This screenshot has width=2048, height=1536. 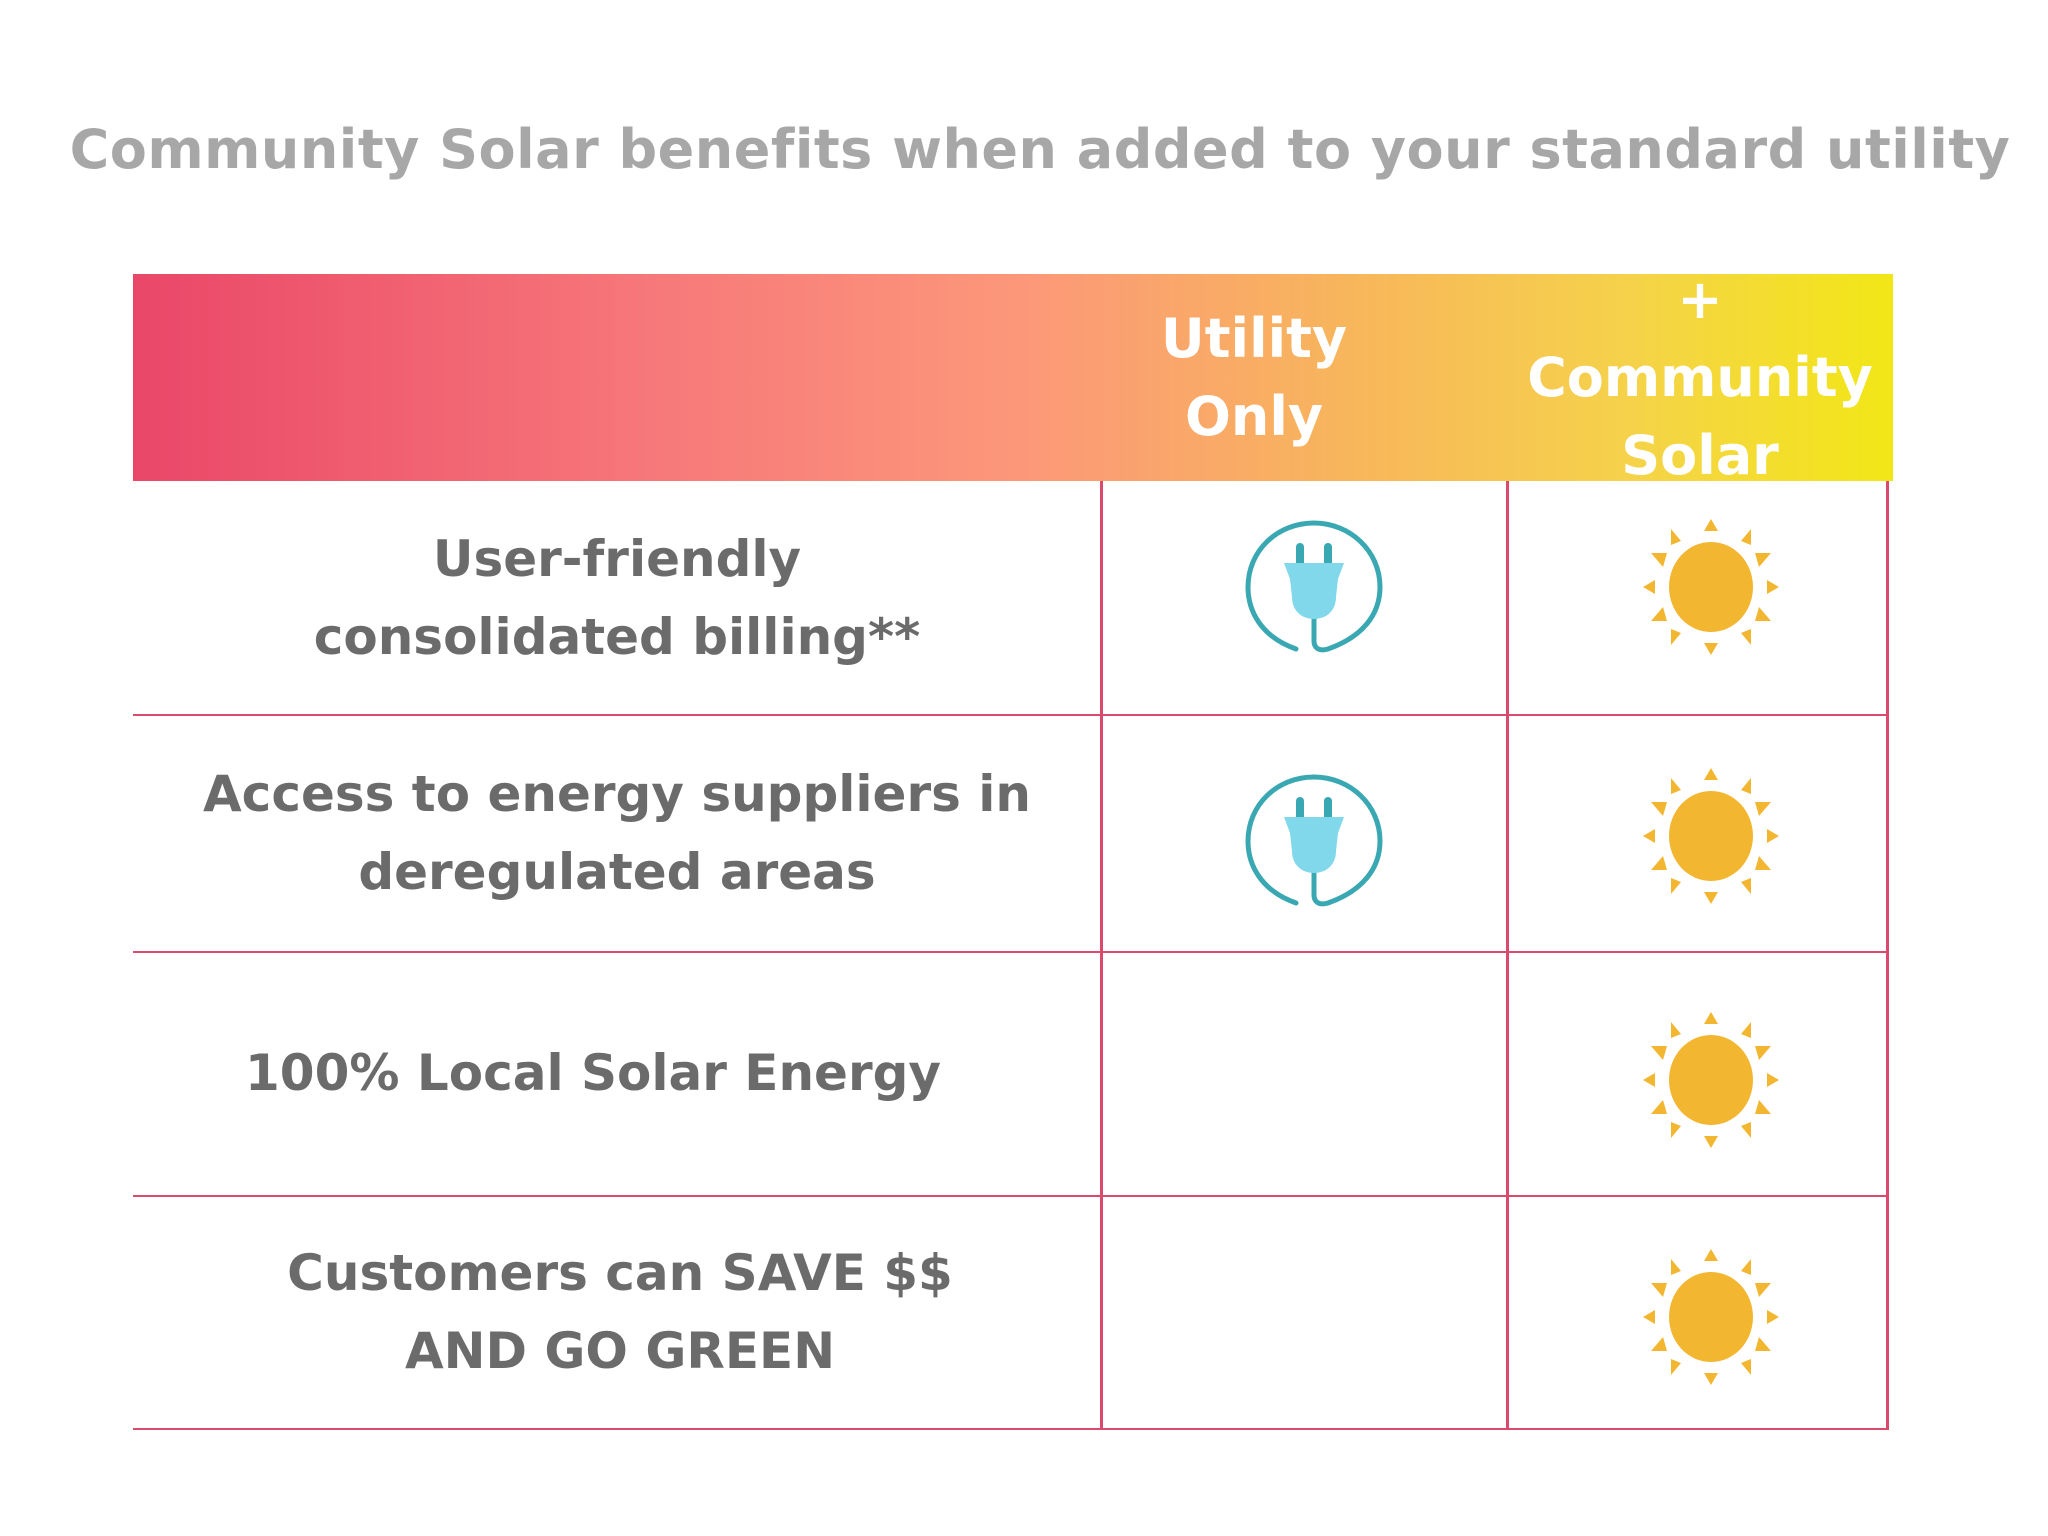 I want to click on column-header-community-solar: + Community Solar, so click(x=1700, y=377).